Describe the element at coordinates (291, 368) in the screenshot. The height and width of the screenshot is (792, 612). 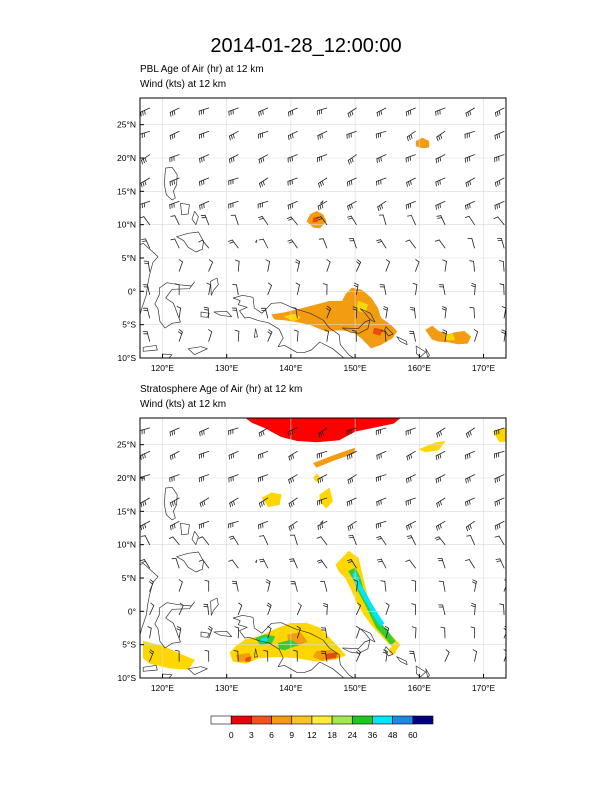
I see `x-tick-label: 140°E` at that location.